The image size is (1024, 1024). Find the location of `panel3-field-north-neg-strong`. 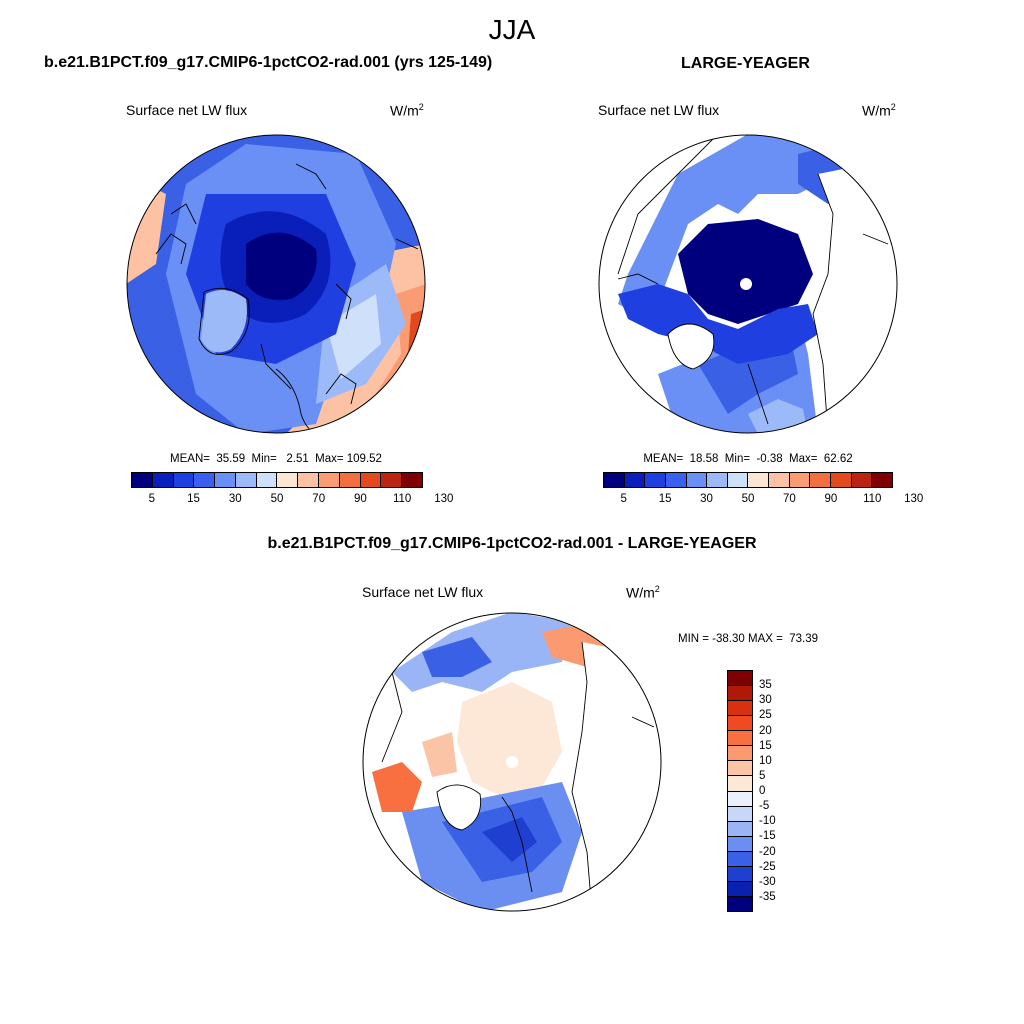

panel3-field-north-neg-strong is located at coordinates (457, 657).